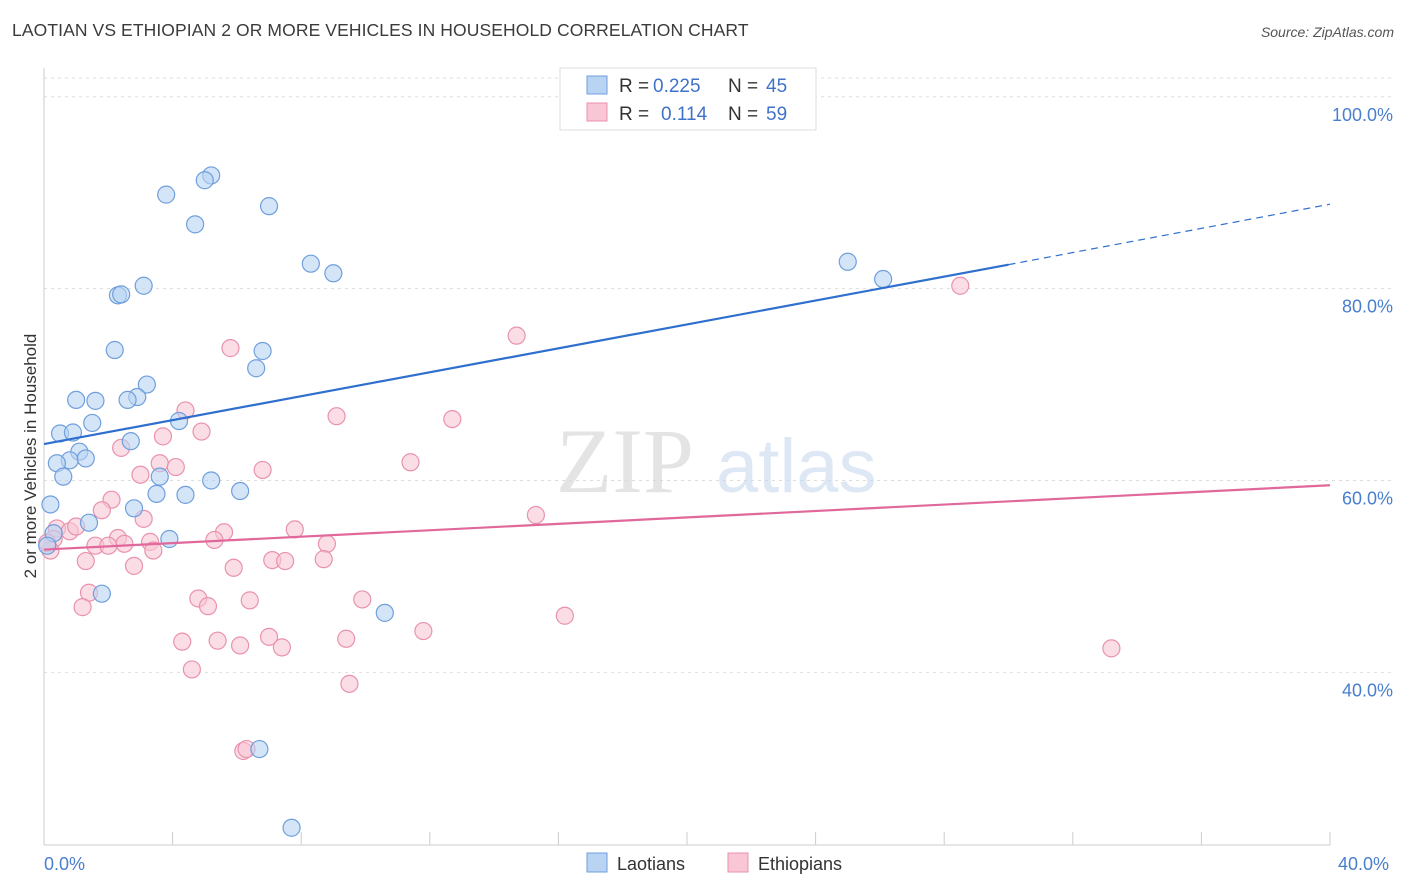 The width and height of the screenshot is (1406, 892). I want to click on y-tick-label: 100.0%, so click(1362, 115).